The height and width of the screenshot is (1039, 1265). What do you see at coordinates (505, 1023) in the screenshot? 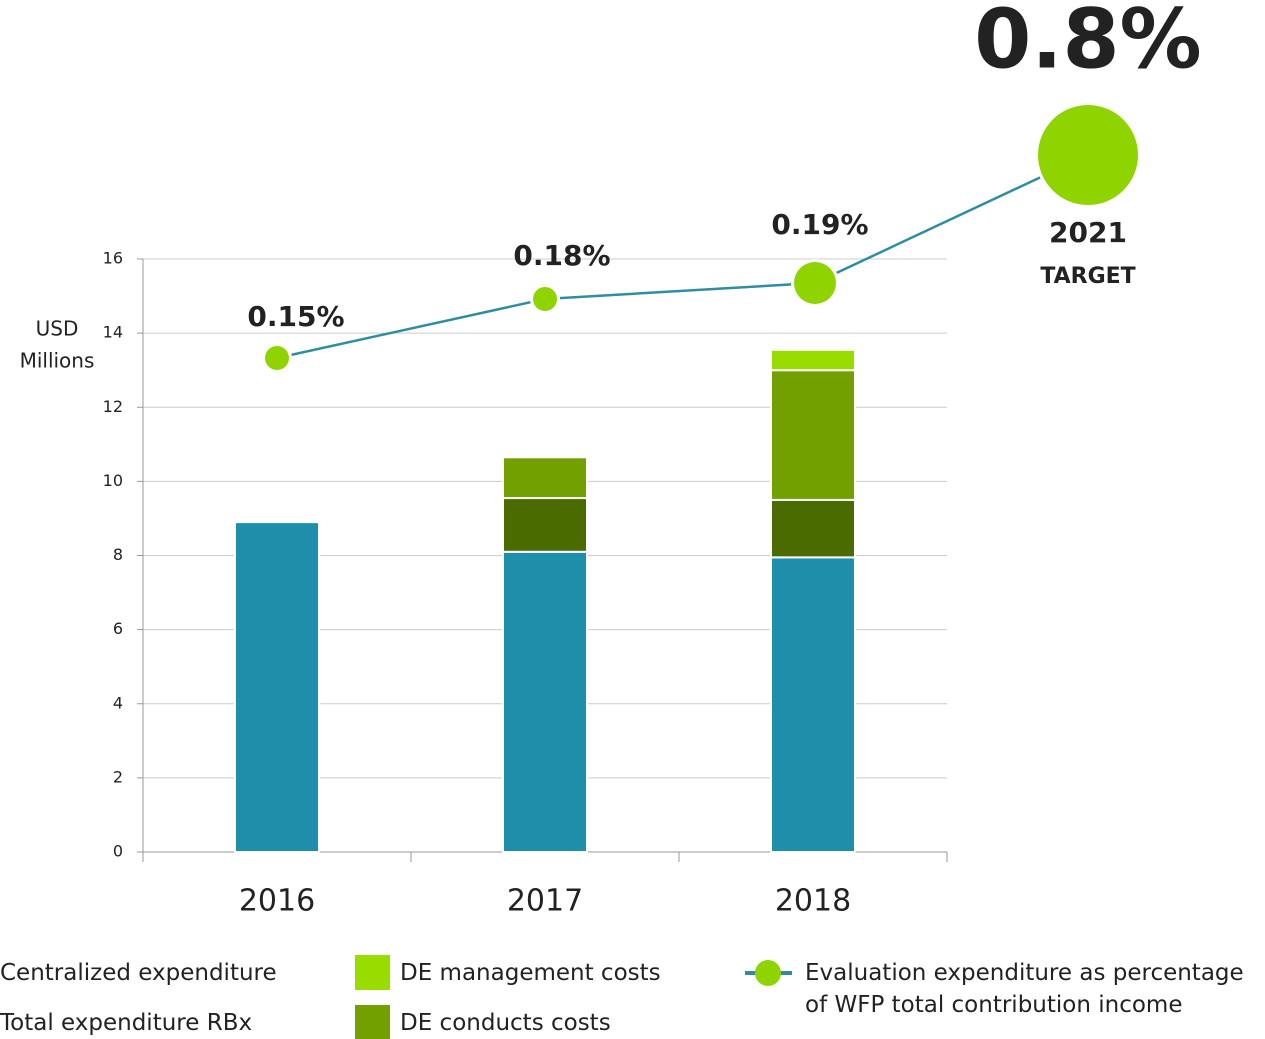
I see `legend-label: DE conducts costs` at bounding box center [505, 1023].